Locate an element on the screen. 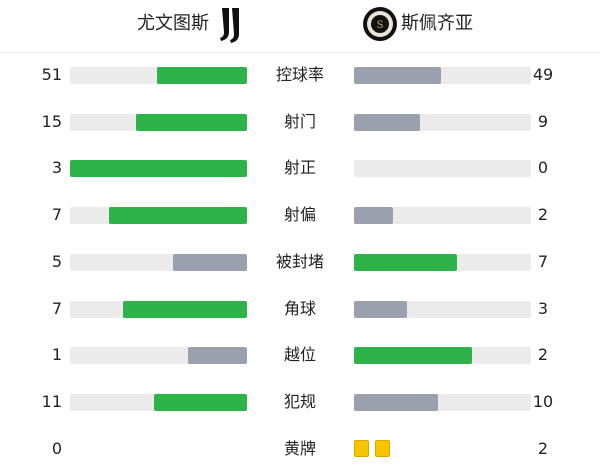 The image size is (600, 471). stat-label: 角球 is located at coordinates (299, 308).